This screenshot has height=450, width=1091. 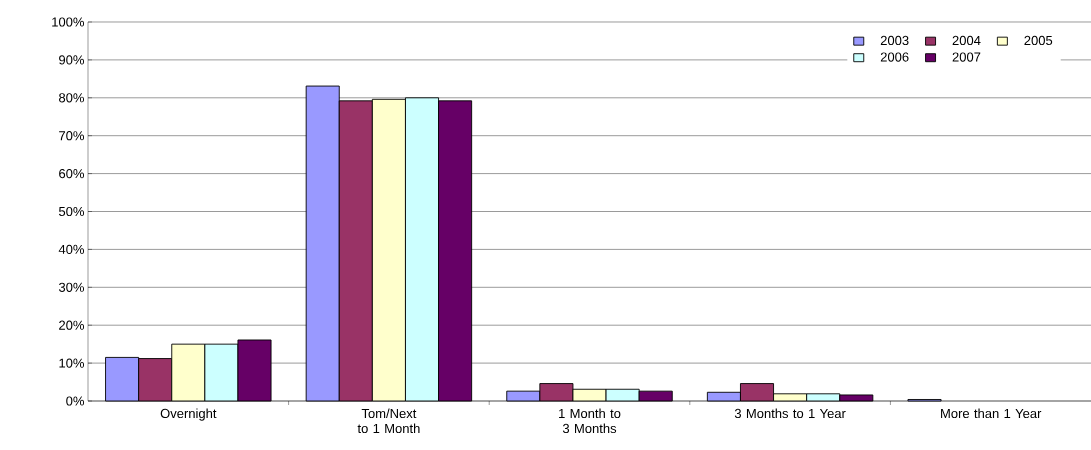 I want to click on x-tick-label: More than 1 Year, so click(x=991, y=413).